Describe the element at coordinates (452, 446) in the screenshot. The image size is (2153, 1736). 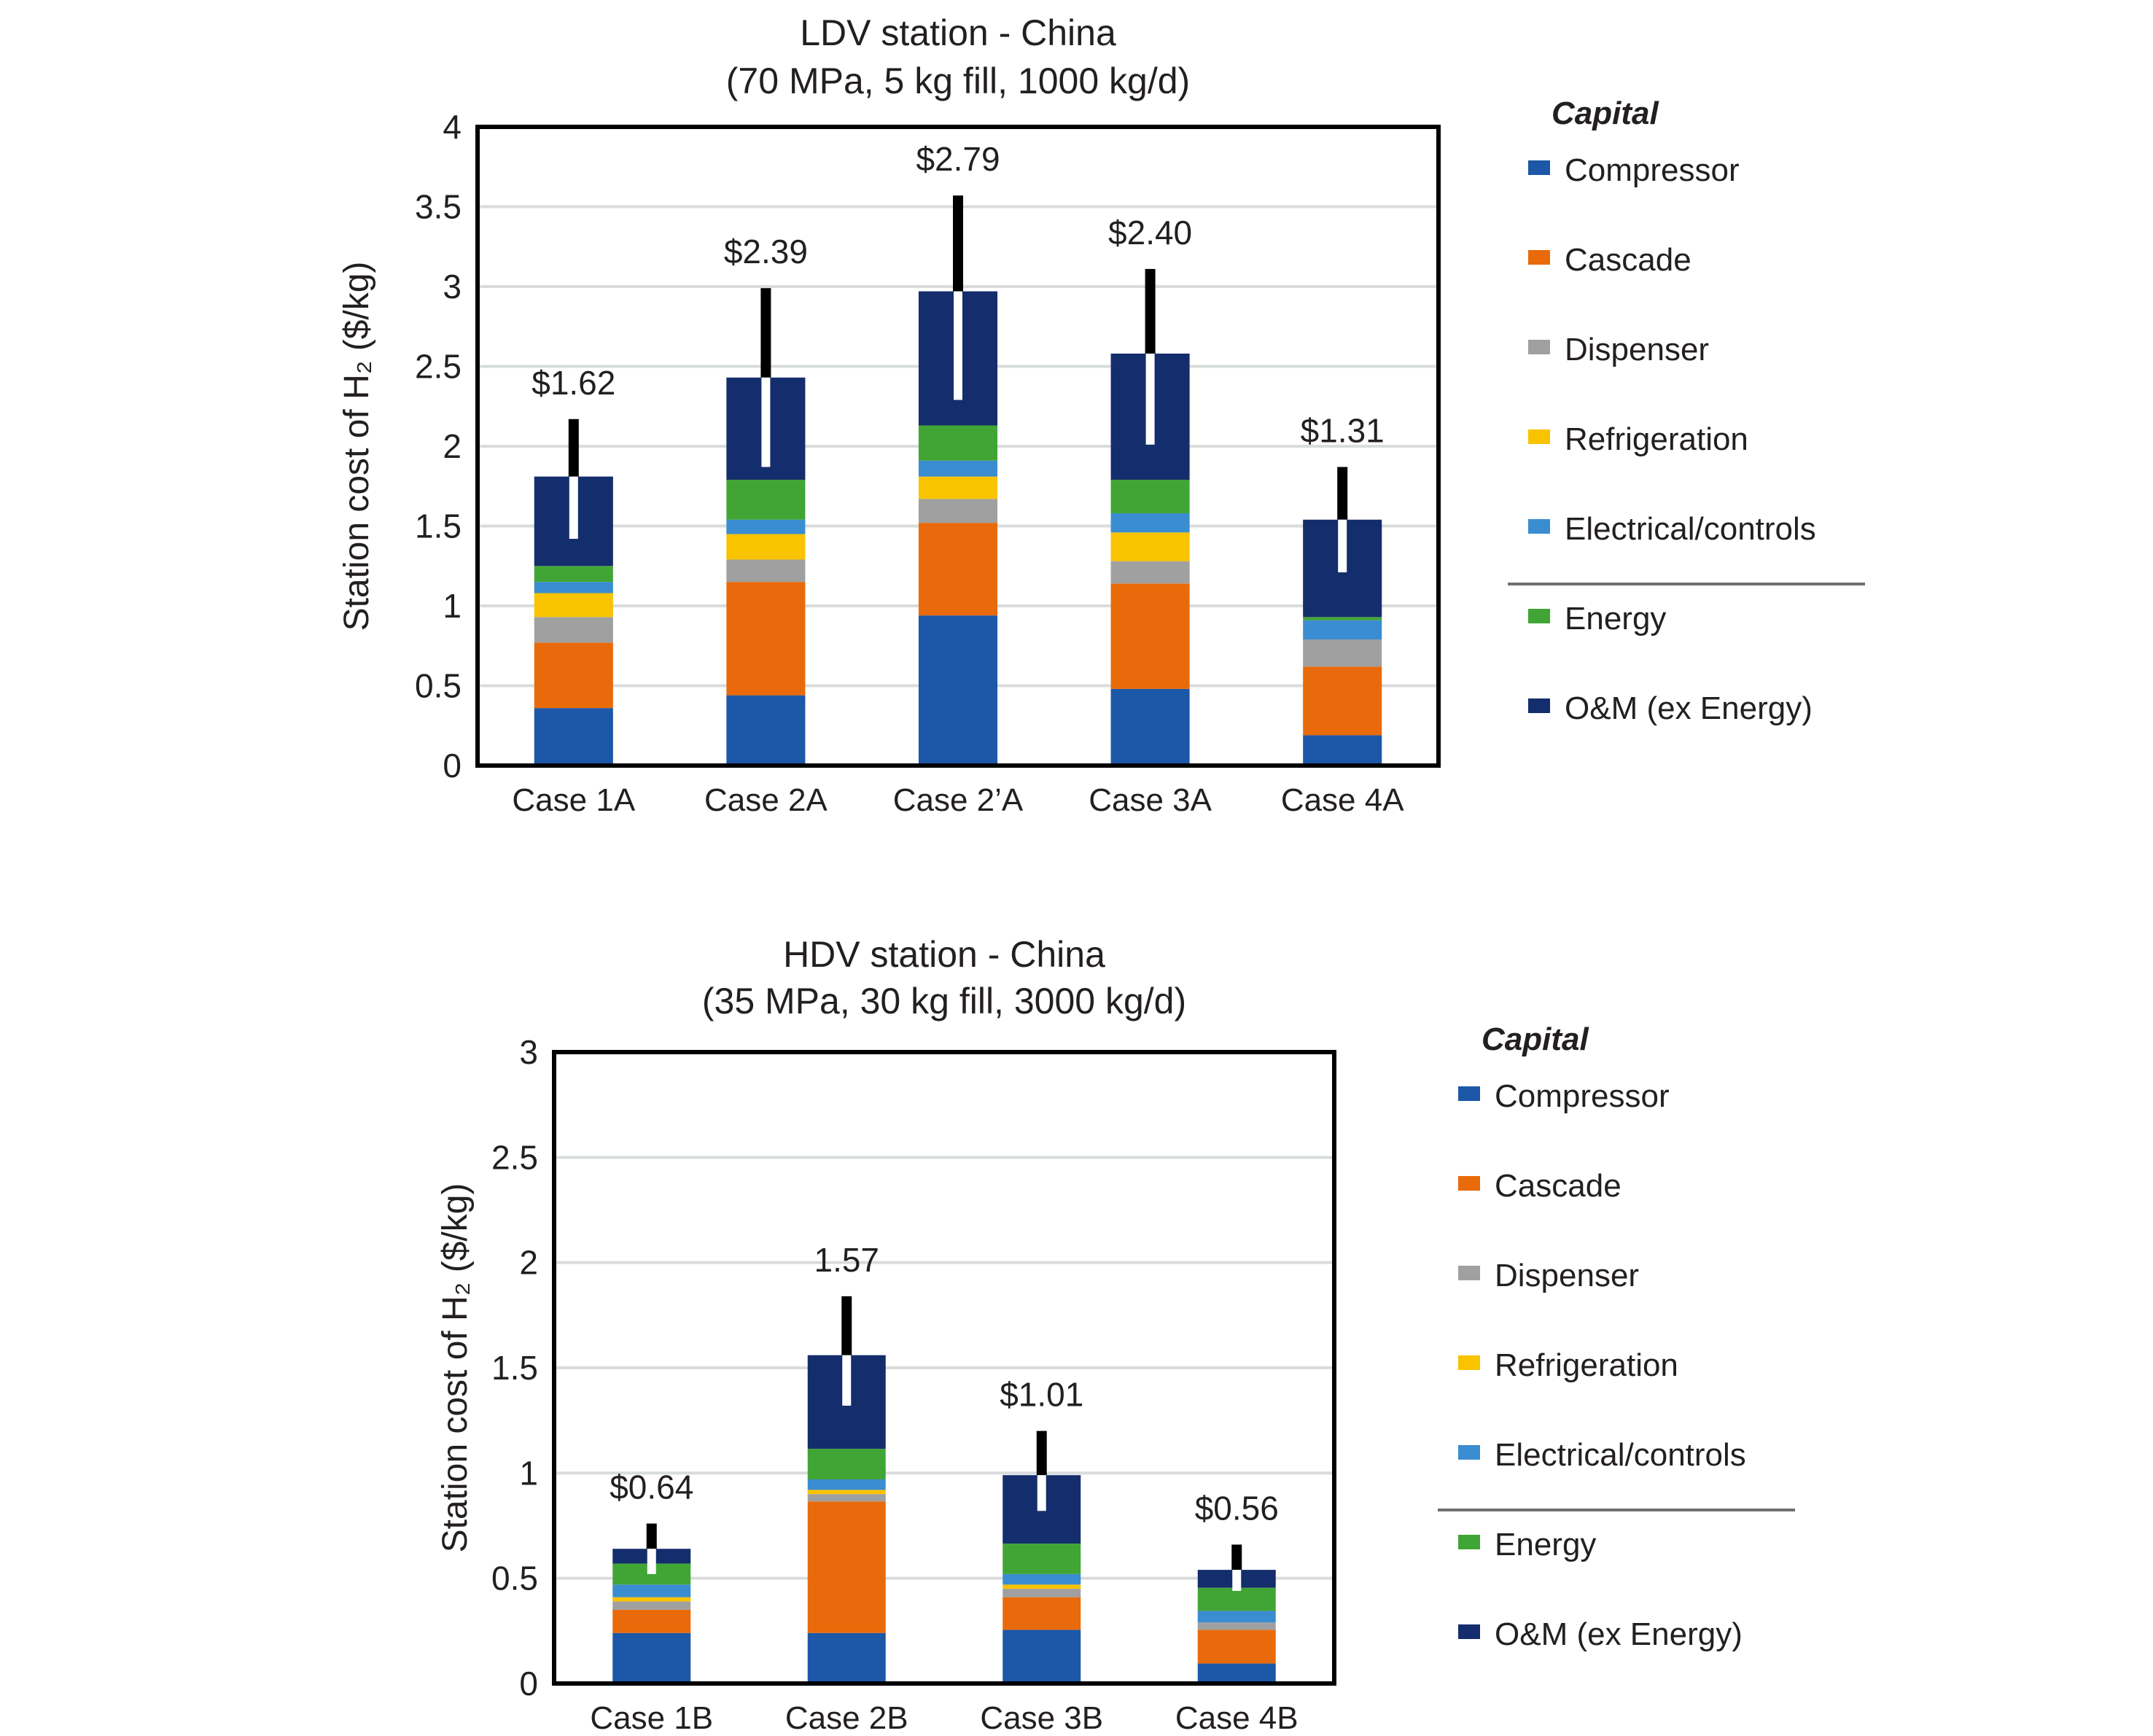
I see `y-tick-label: 2` at that location.